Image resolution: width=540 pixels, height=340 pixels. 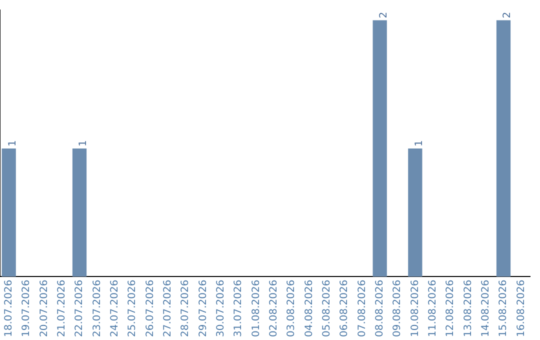 I want to click on x-tick-label: 05.08.2026, so click(x=326, y=309).